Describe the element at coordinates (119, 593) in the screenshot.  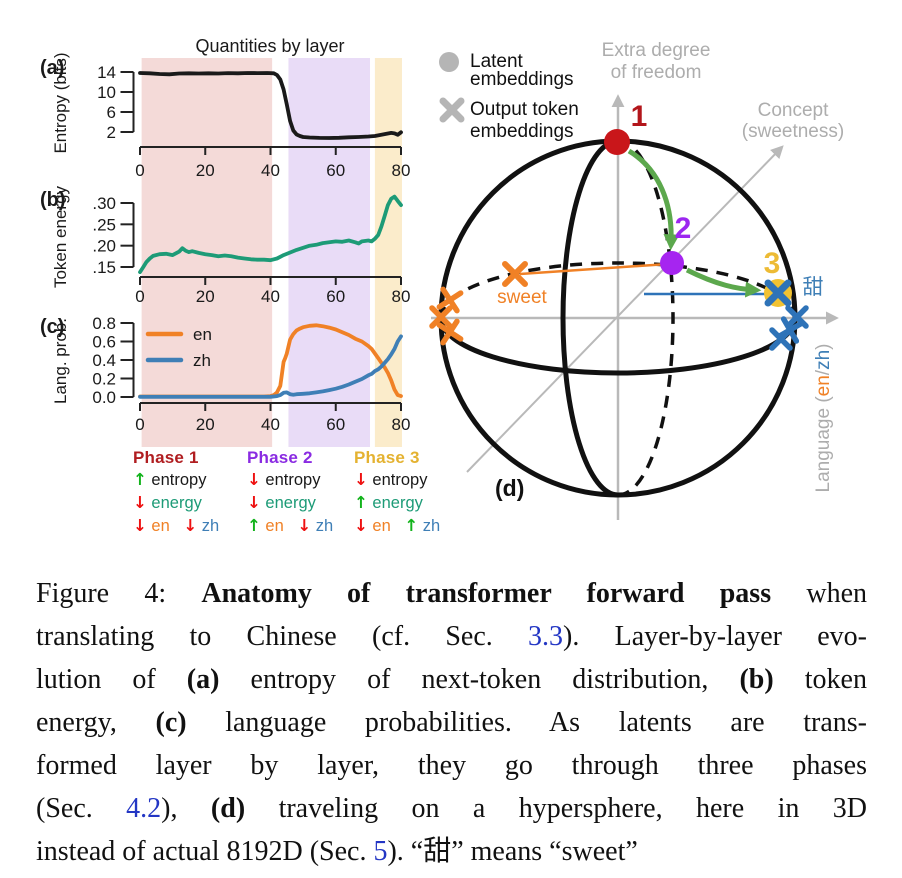
I see `caption-text: Figure 4:` at that location.